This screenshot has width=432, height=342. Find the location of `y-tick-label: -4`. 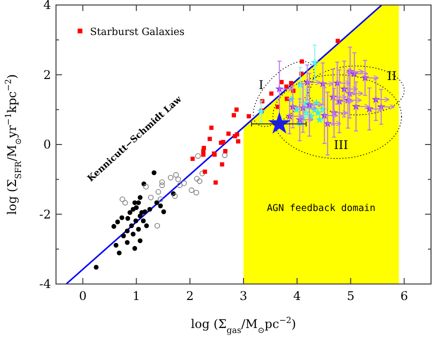

y-tick-label: -4 is located at coordinates (45, 284).